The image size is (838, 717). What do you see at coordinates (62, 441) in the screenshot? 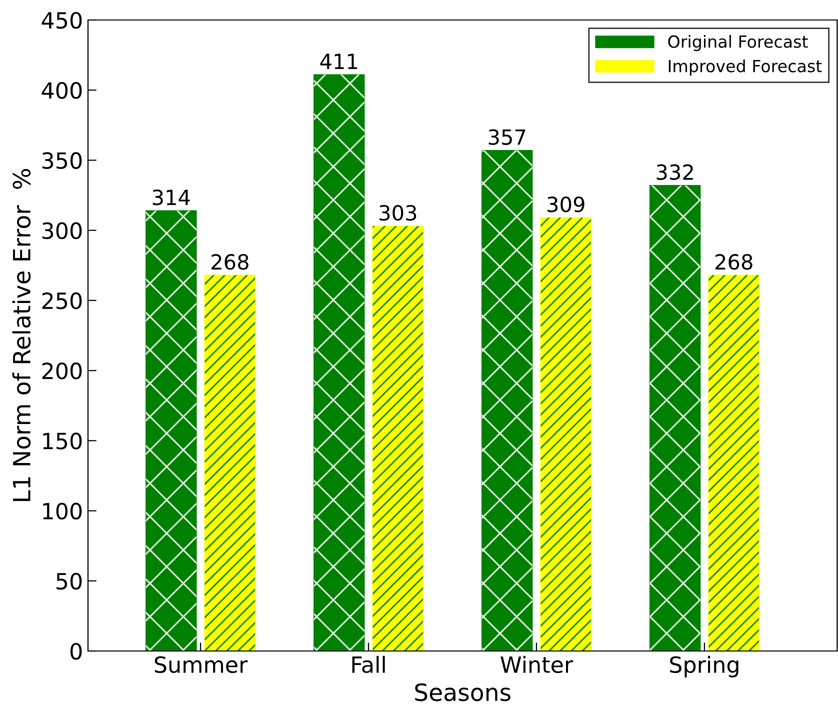
I see `y-tick-label: 150` at bounding box center [62, 441].